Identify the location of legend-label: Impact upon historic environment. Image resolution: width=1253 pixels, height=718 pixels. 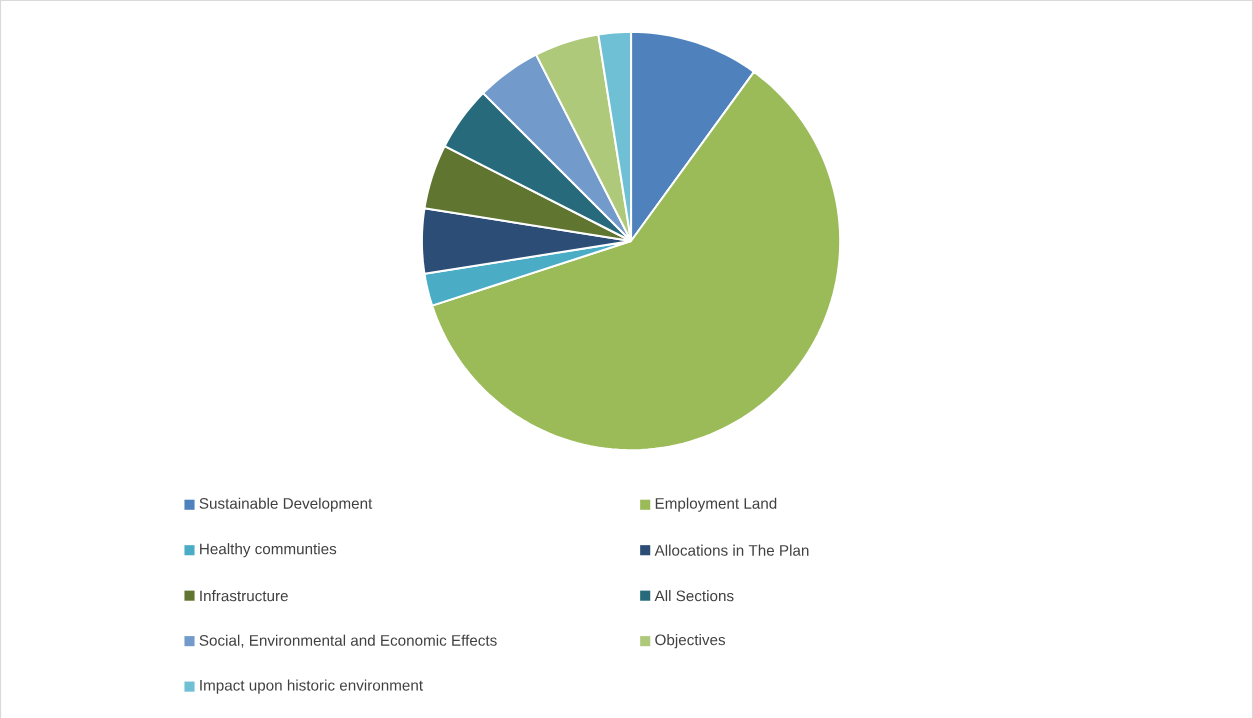
(311, 686).